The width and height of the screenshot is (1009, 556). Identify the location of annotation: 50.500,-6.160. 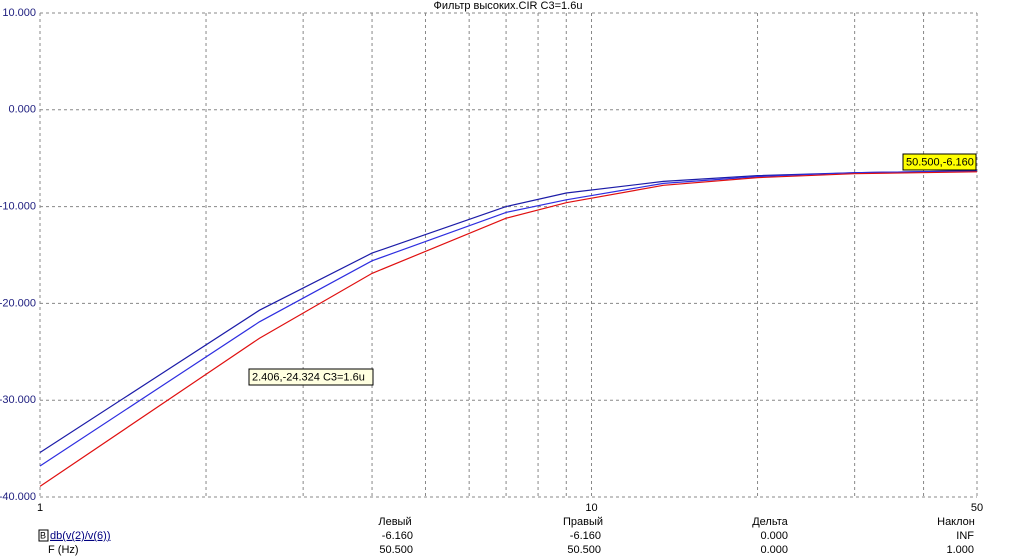
(940, 162).